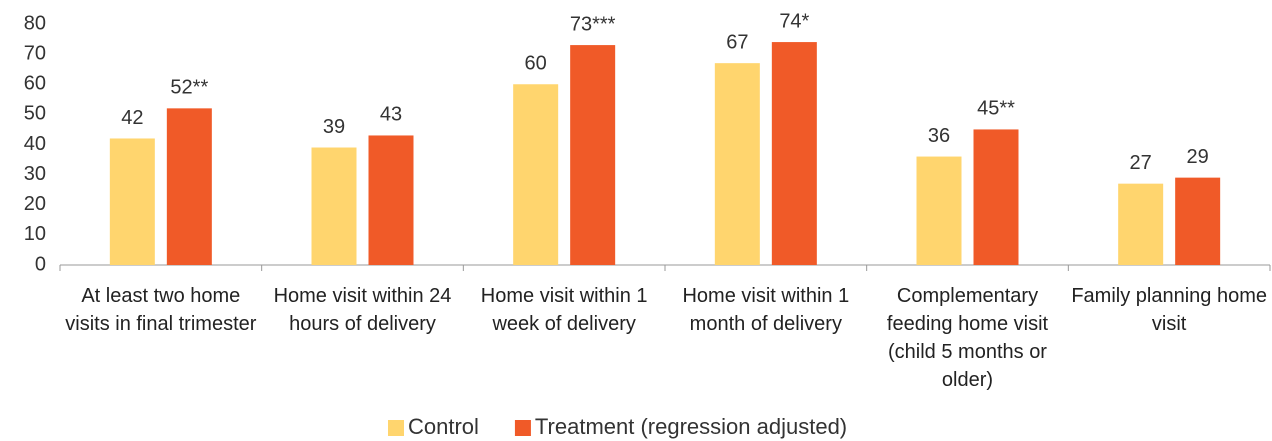  I want to click on data-label: 74*, so click(794, 21).